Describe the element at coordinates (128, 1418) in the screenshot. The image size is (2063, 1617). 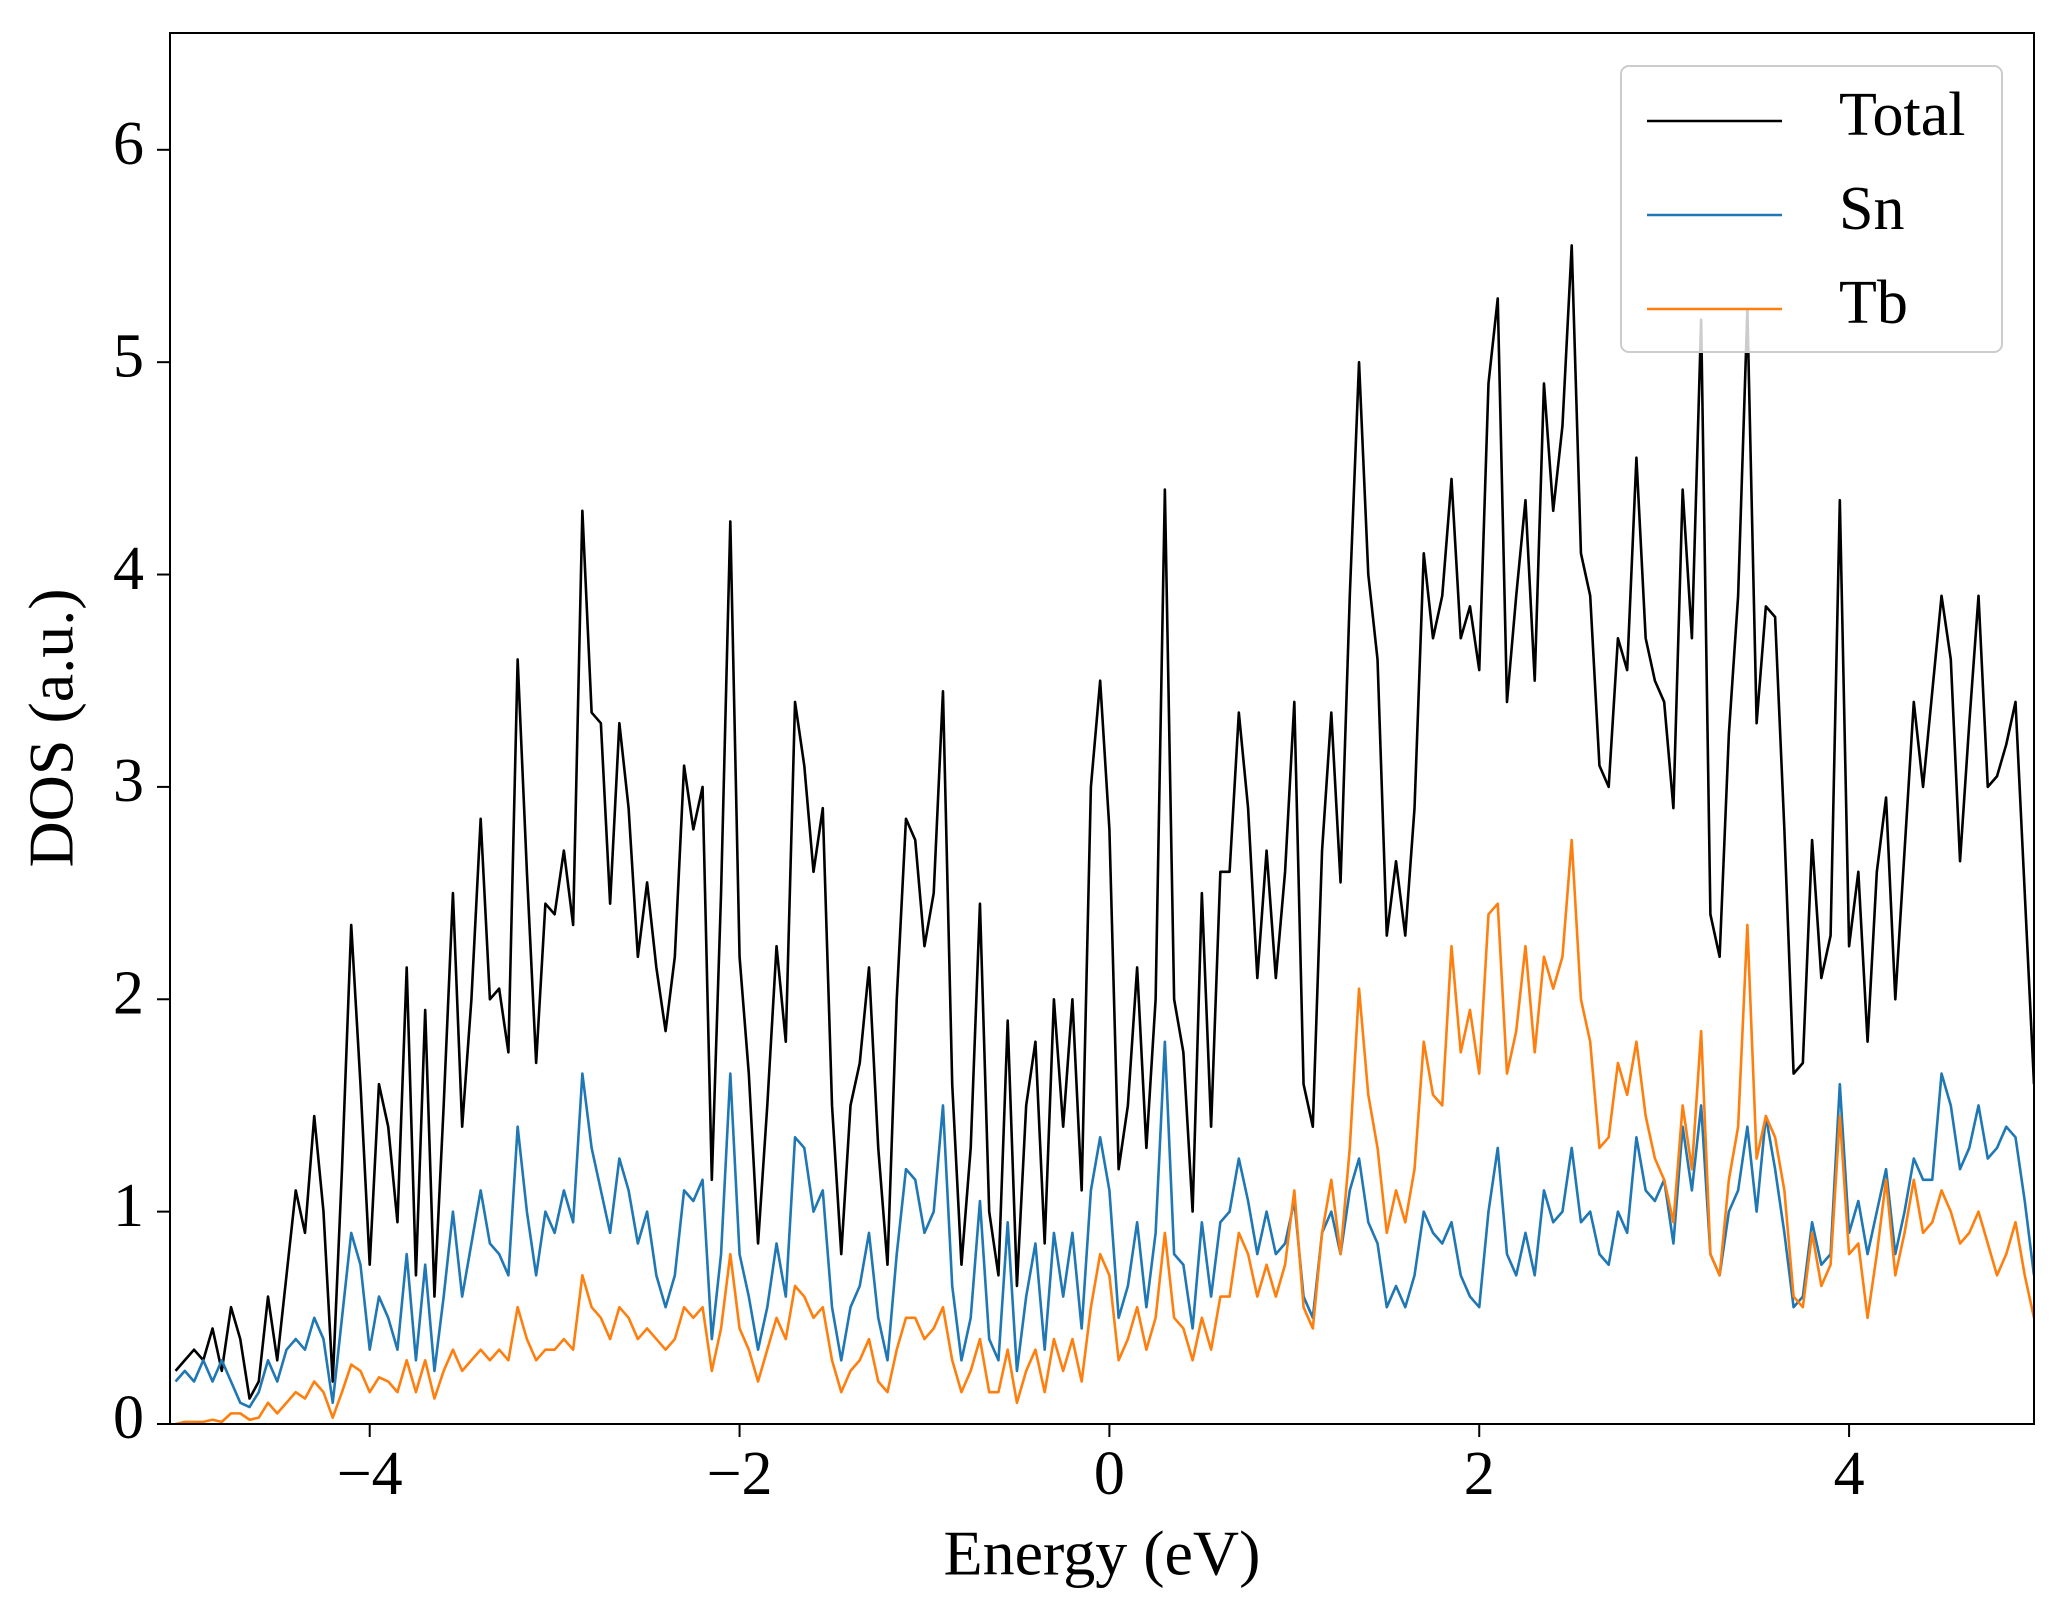
I see `y-tick-label: 0` at that location.